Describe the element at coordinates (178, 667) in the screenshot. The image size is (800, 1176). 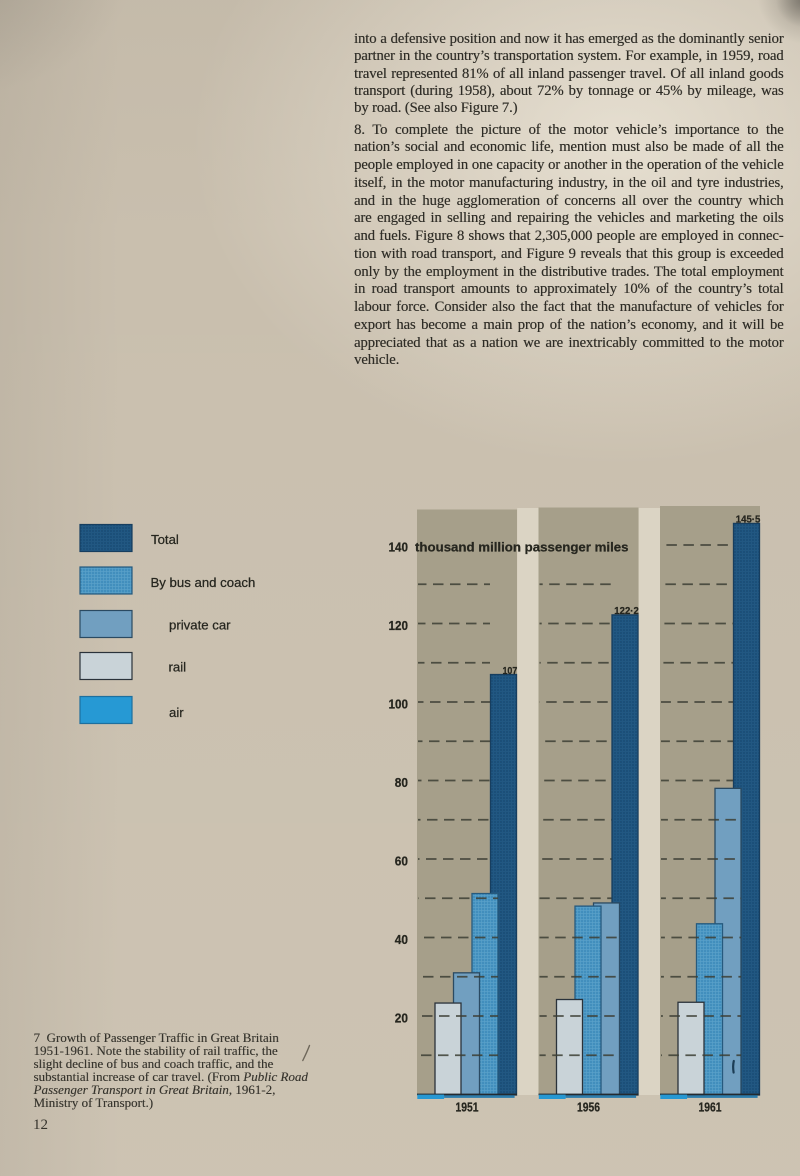
I see `svg-text: rail` at that location.